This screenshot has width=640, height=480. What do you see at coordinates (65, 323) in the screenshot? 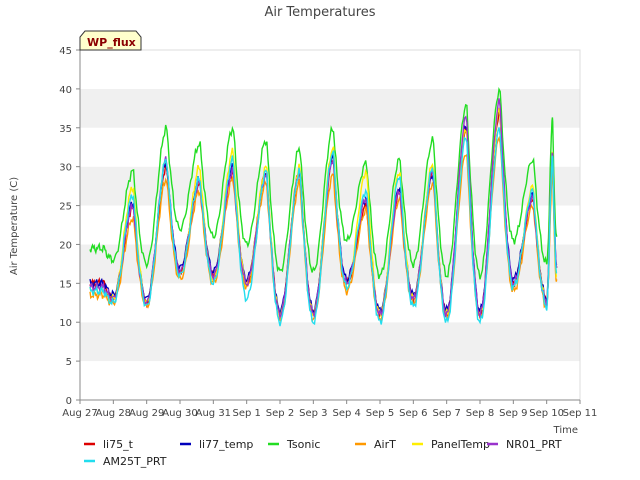
I see `y-tick-label: 10` at bounding box center [65, 323].